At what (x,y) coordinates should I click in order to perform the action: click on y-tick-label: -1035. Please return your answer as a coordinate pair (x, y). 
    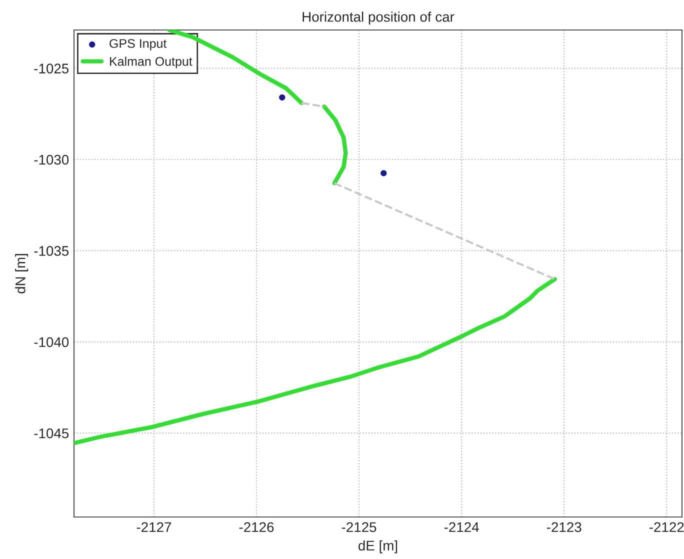
    Looking at the image, I should click on (51, 251).